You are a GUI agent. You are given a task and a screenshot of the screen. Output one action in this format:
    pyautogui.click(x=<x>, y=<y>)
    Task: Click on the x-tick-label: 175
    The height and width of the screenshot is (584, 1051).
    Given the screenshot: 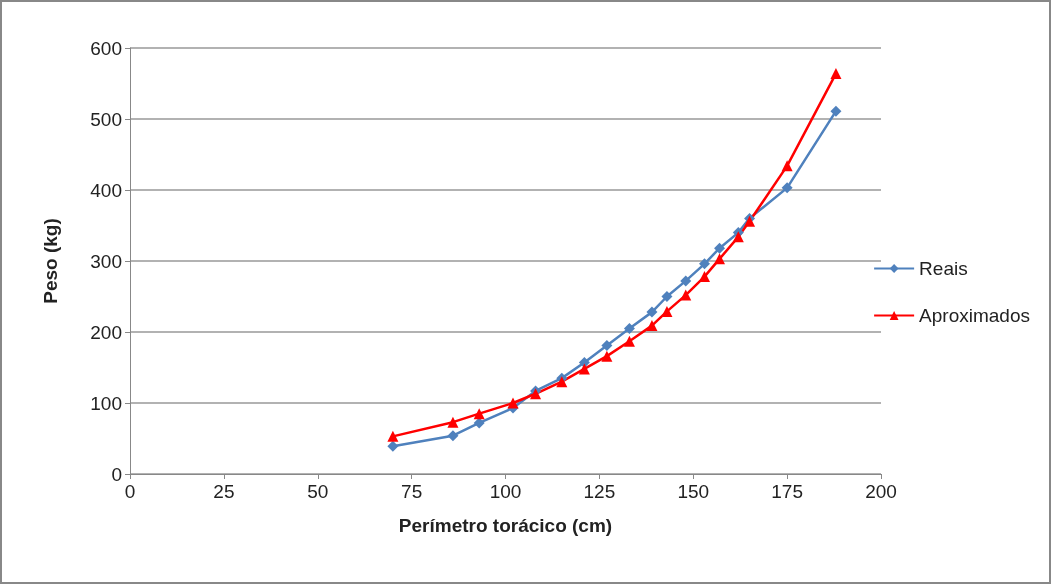 What is the action you would take?
    pyautogui.click(x=787, y=491)
    